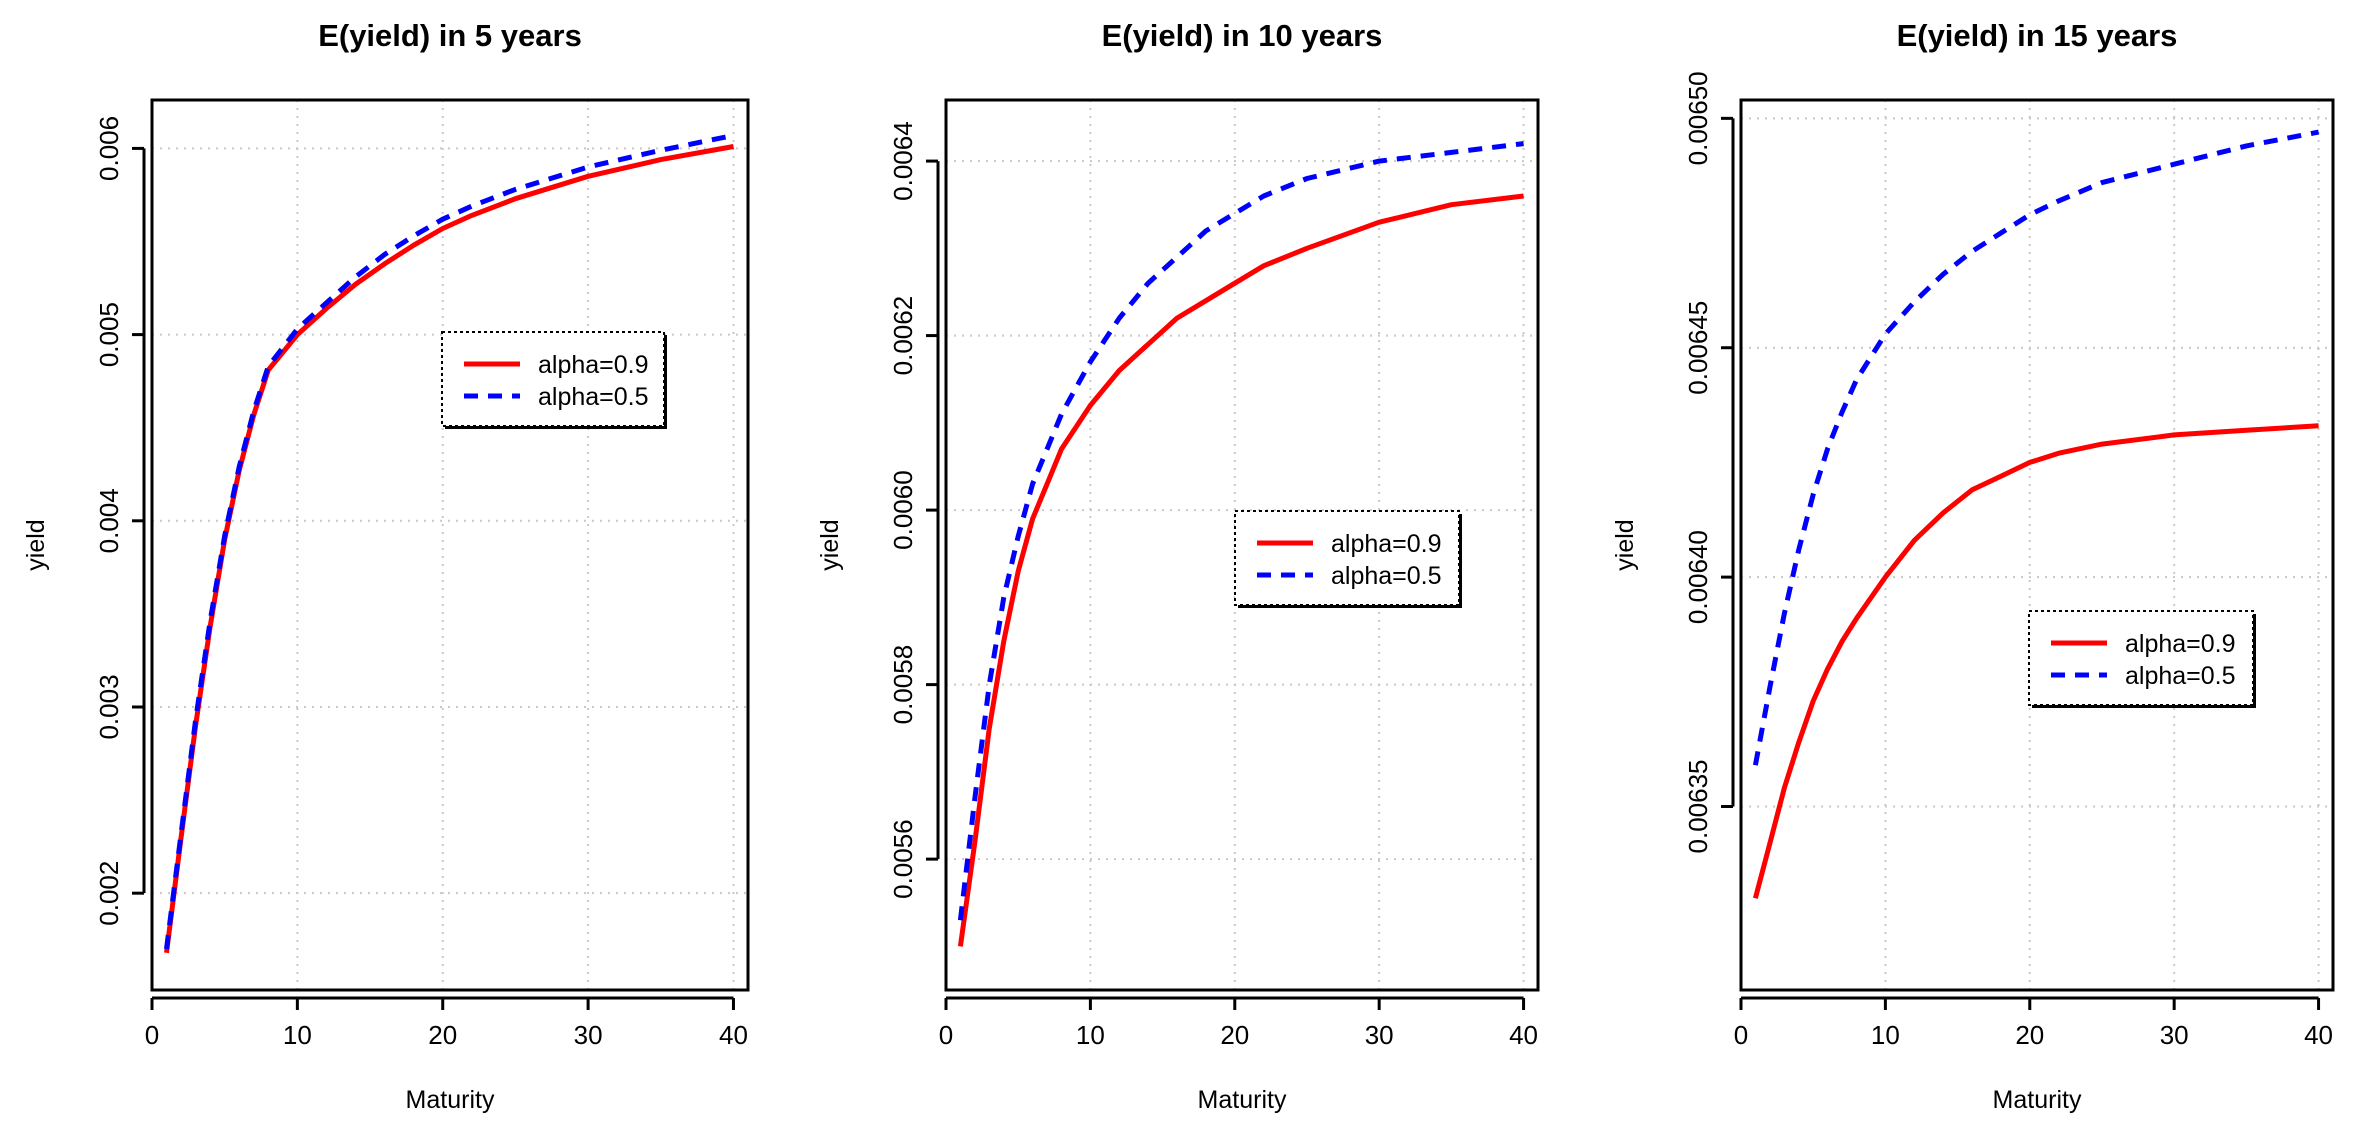  I want to click on y-tick-label: 0.0062, so click(903, 336).